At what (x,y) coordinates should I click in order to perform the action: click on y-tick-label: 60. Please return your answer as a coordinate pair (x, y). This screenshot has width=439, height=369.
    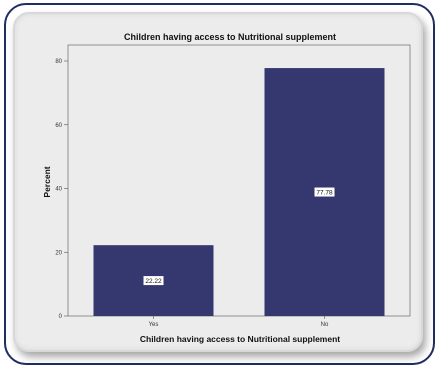
    Looking at the image, I should click on (58, 126).